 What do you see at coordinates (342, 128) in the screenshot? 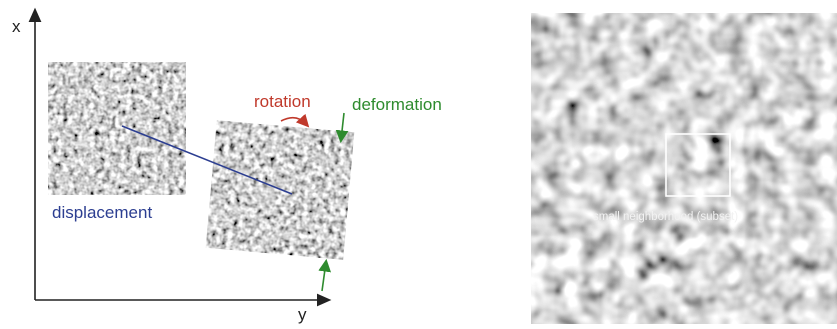
I see `deformation-arrow-top` at bounding box center [342, 128].